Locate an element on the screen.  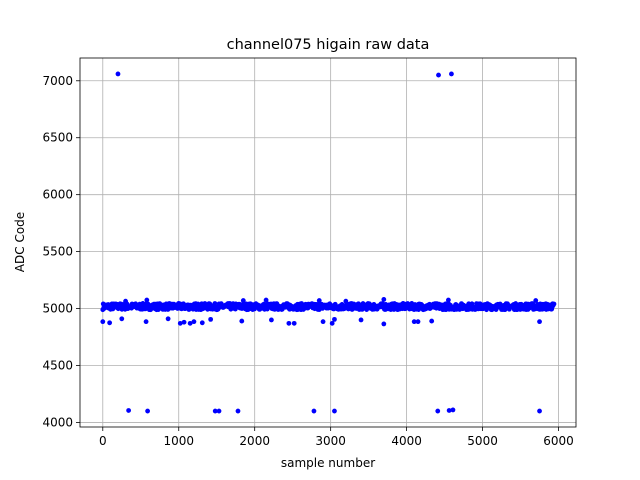
y-tick-label: 4500 is located at coordinates (57, 366).